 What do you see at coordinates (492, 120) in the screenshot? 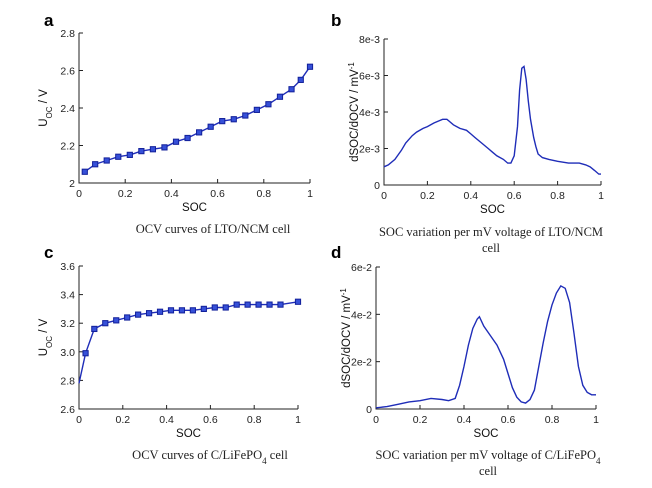
I see `series-line-b` at bounding box center [492, 120].